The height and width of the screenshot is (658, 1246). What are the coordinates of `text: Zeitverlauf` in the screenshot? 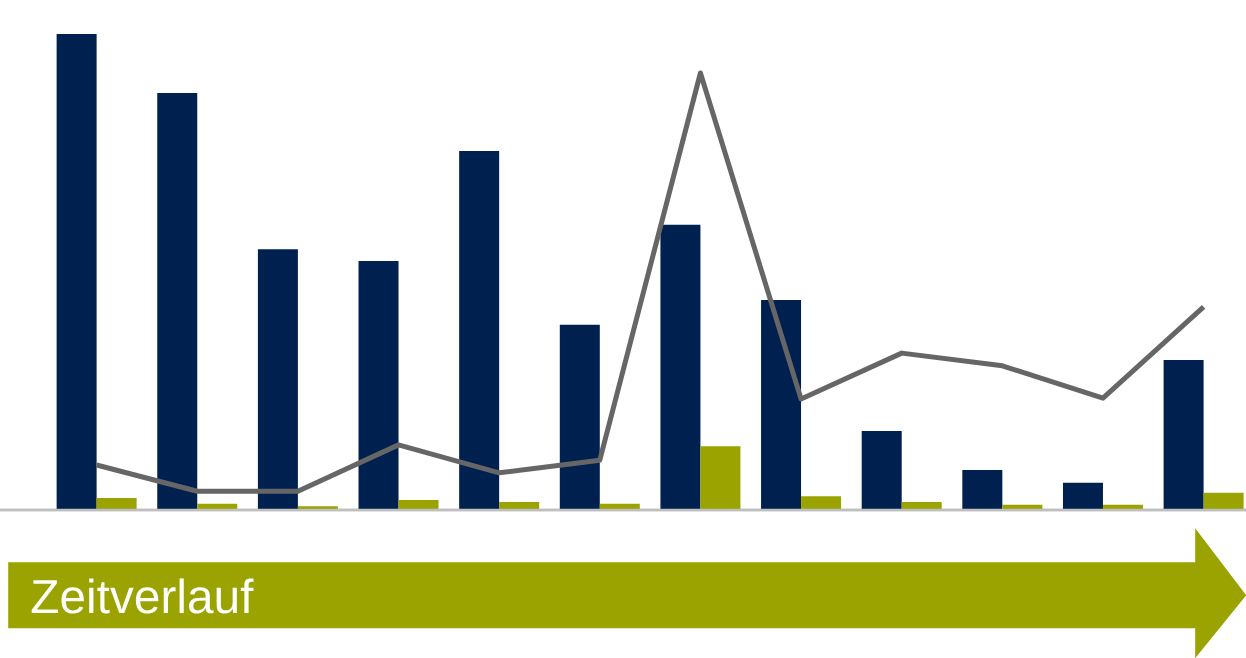 It's located at (142, 596).